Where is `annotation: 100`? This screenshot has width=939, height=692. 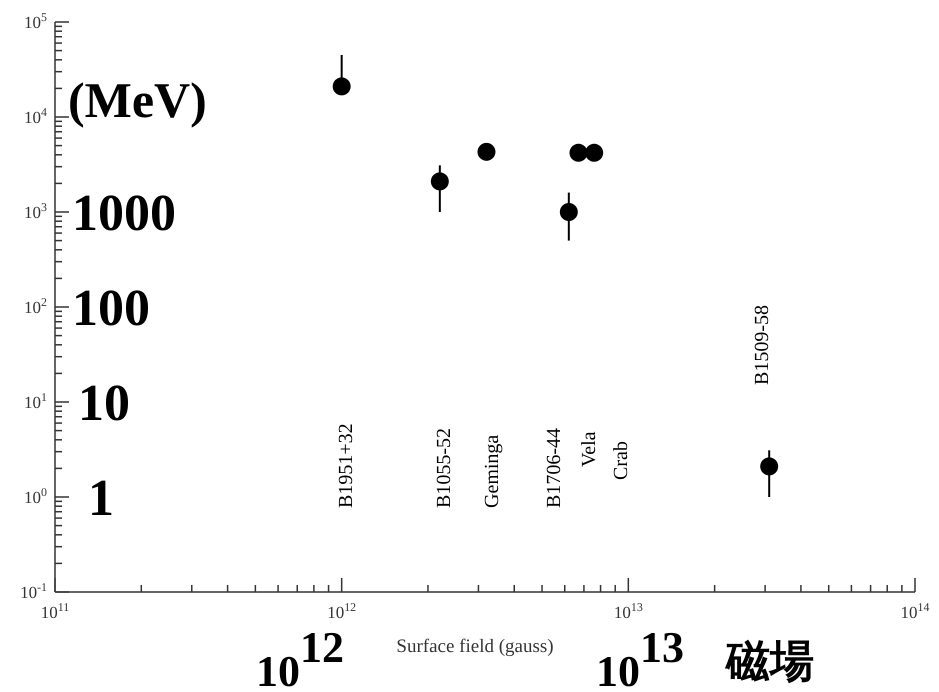
annotation: 100 is located at coordinates (111, 308).